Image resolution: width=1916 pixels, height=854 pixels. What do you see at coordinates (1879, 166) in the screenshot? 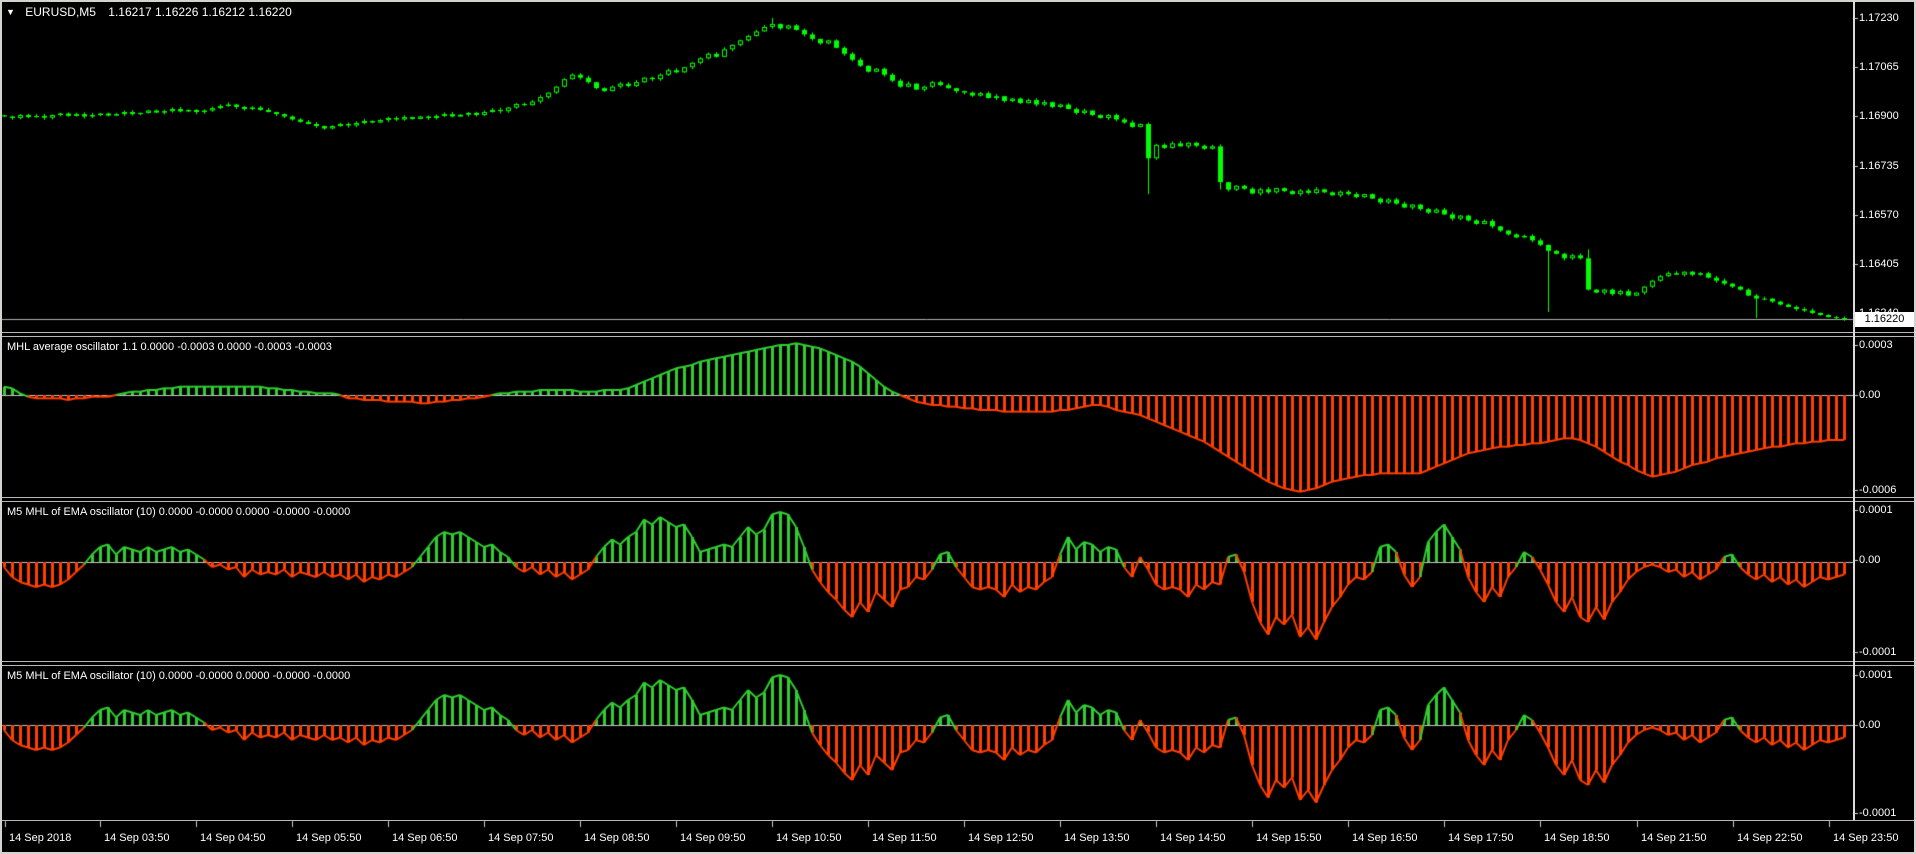
I see `price-axis-label: 1.16735` at bounding box center [1879, 166].